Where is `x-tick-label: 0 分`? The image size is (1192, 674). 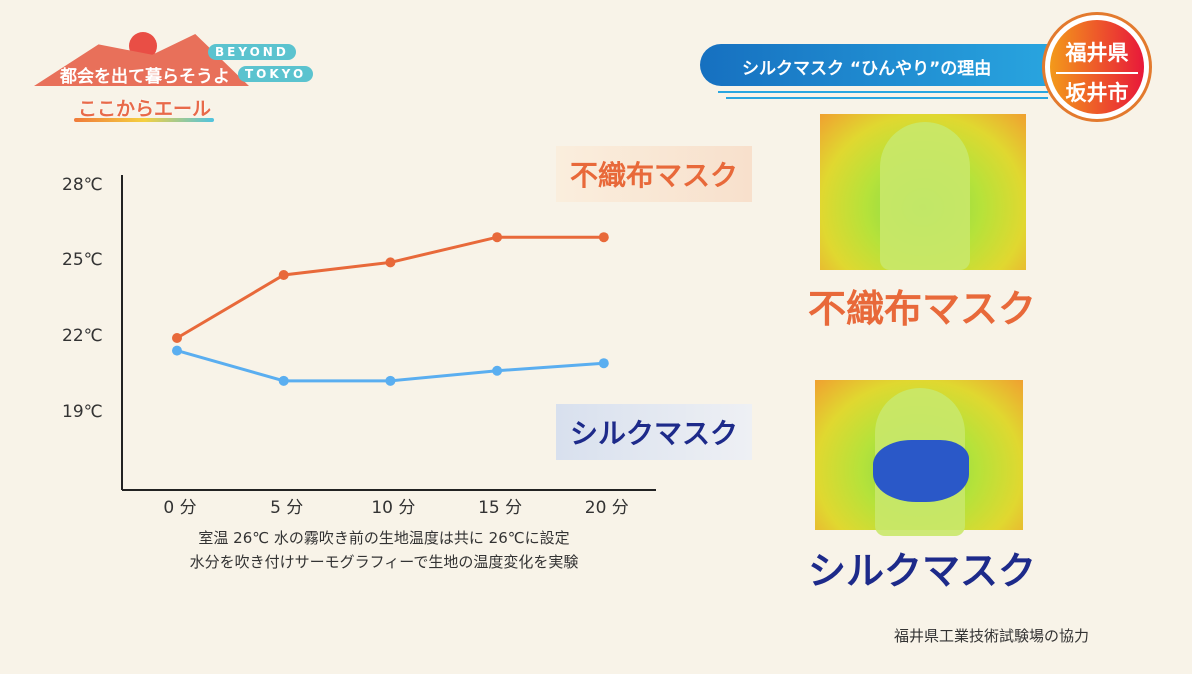
x-tick-label: 0 分 is located at coordinates (180, 508).